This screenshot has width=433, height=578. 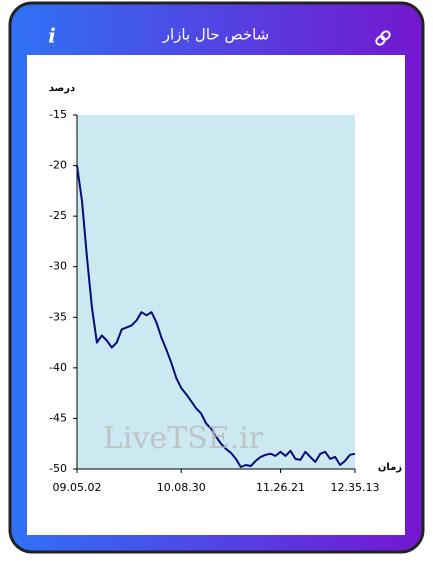 What do you see at coordinates (181, 487) in the screenshot?
I see `x-tick-label: 10.08.30` at bounding box center [181, 487].